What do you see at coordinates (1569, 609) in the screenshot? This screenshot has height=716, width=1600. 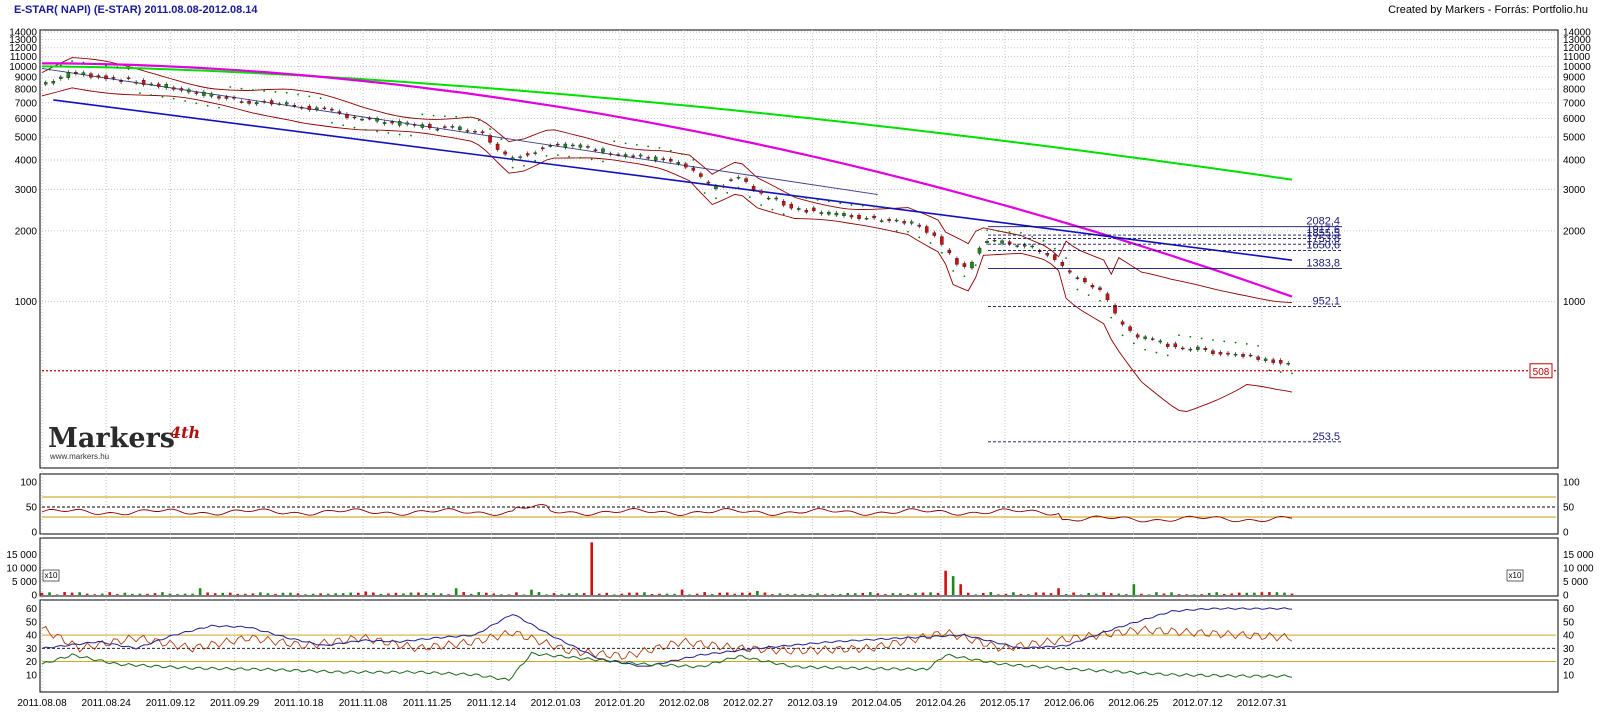 I see `dmi-y-tick-right: 60` at bounding box center [1569, 609].